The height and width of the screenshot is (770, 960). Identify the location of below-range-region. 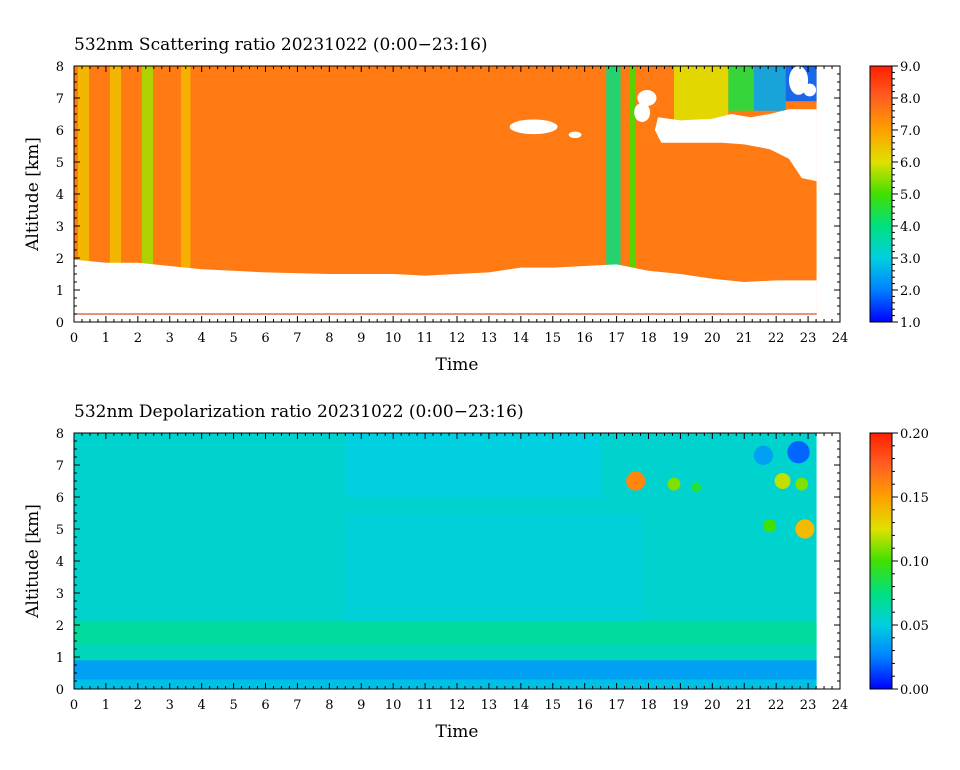
(445, 290).